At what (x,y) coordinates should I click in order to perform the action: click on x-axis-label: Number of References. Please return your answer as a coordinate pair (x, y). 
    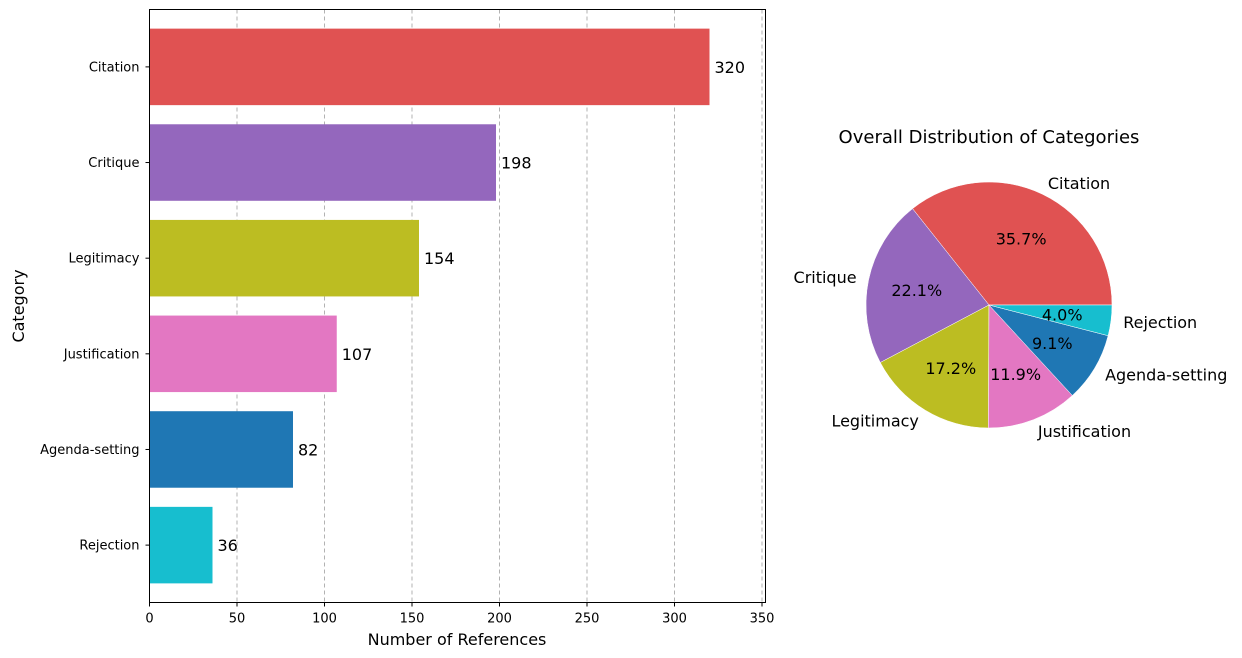
    Looking at the image, I should click on (457, 639).